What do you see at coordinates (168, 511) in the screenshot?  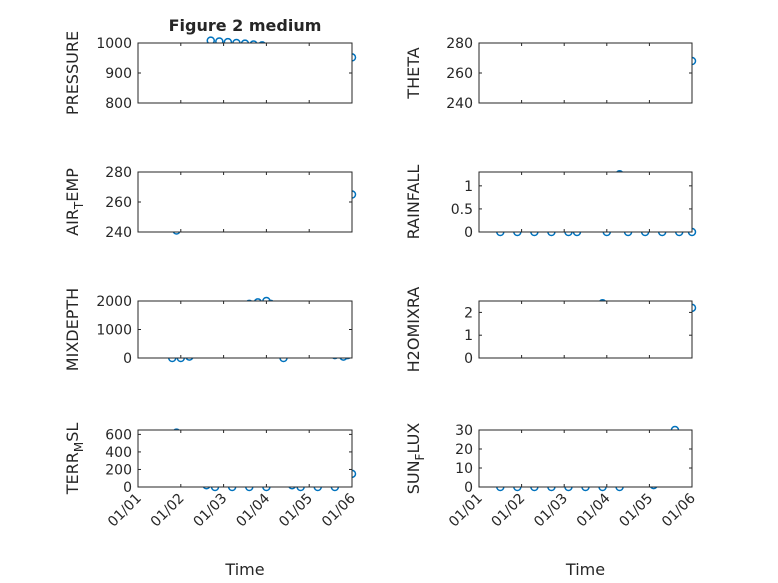 I see `subplot-7-x-tick-label: 01/02` at bounding box center [168, 511].